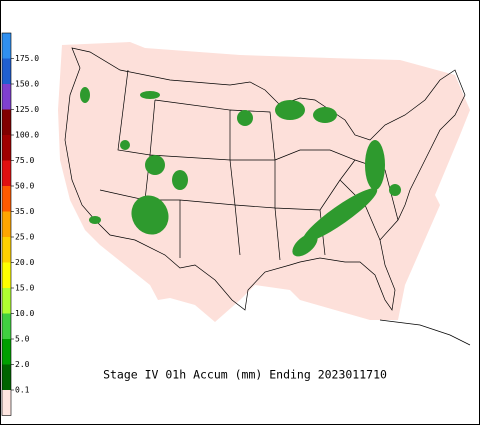 Image resolution: width=480 pixels, height=425 pixels. I want to click on legend-label: 0.1, so click(22, 390).